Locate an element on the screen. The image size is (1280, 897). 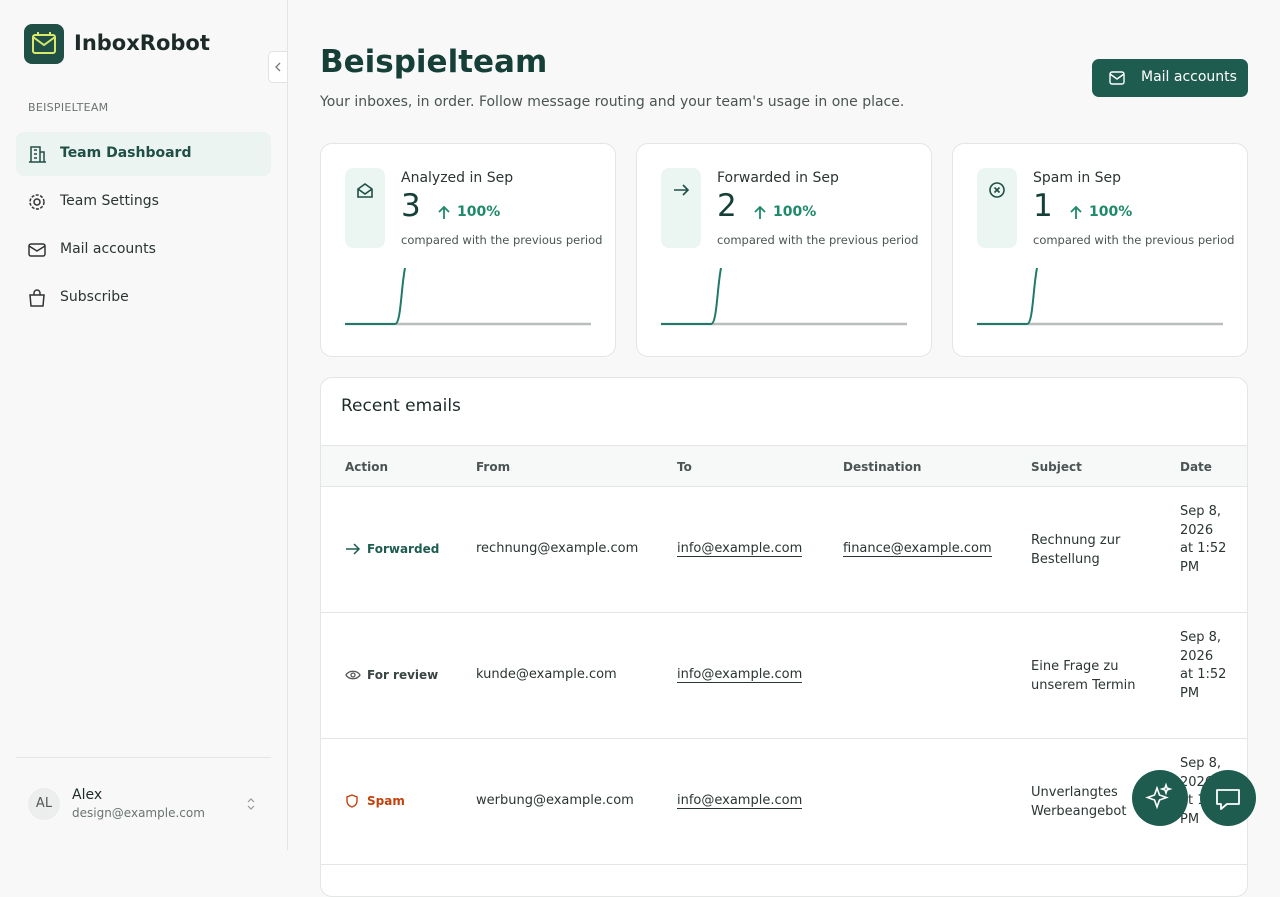
column-header: Date is located at coordinates (1196, 467).